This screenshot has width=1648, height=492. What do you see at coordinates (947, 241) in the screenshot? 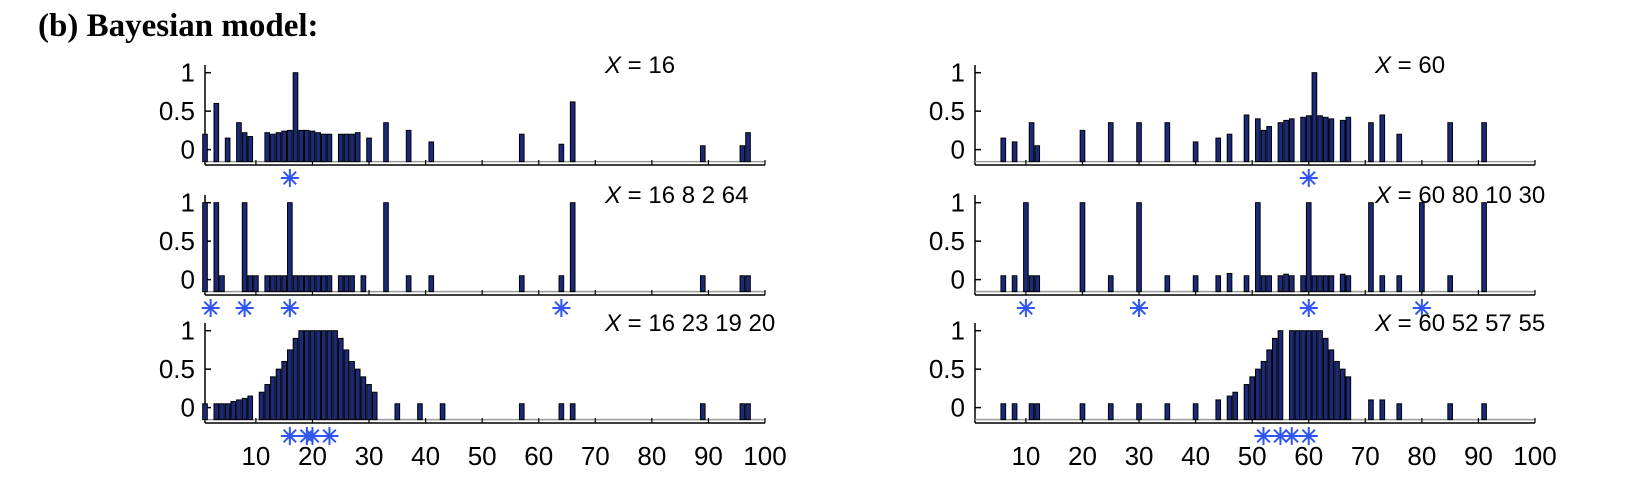
I see `y-tick-label: 0.5` at bounding box center [947, 241].